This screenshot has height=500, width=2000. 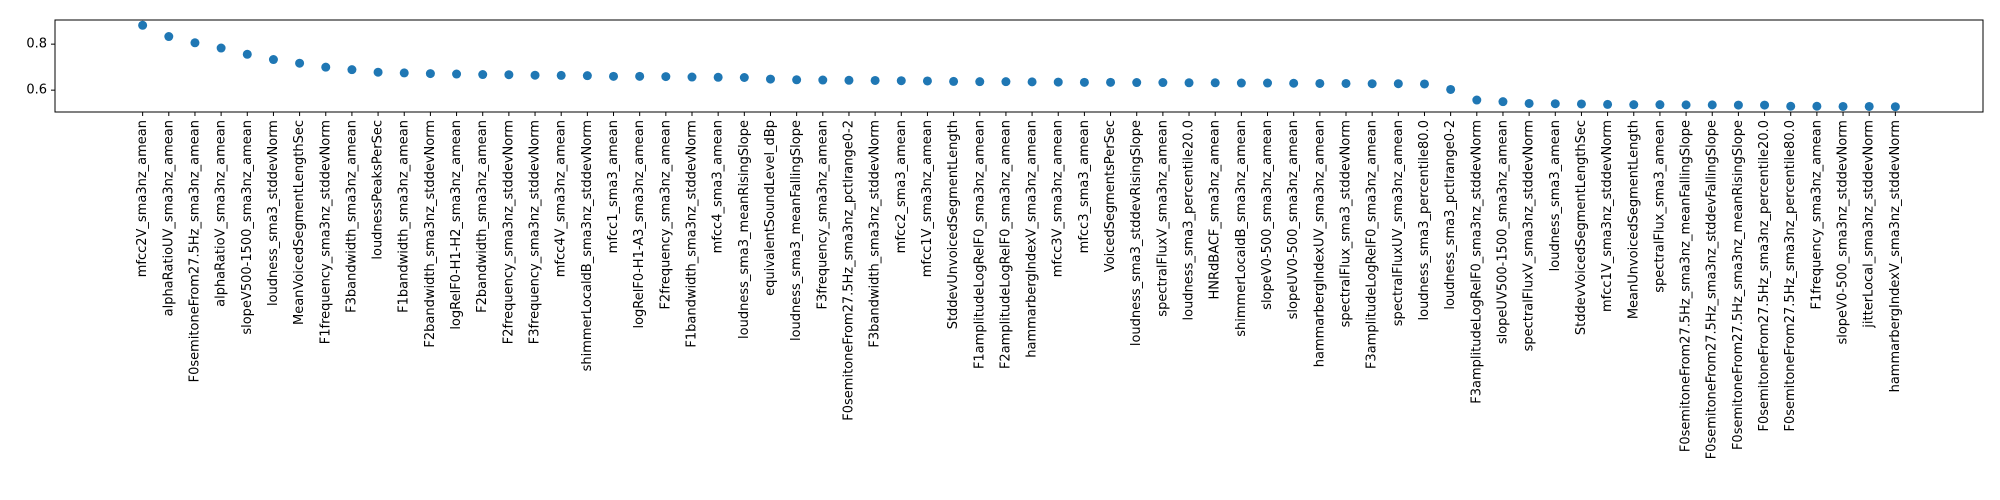 I want to click on x-tick-label: StddevUnvoicedSegmentLength, so click(x=953, y=224).